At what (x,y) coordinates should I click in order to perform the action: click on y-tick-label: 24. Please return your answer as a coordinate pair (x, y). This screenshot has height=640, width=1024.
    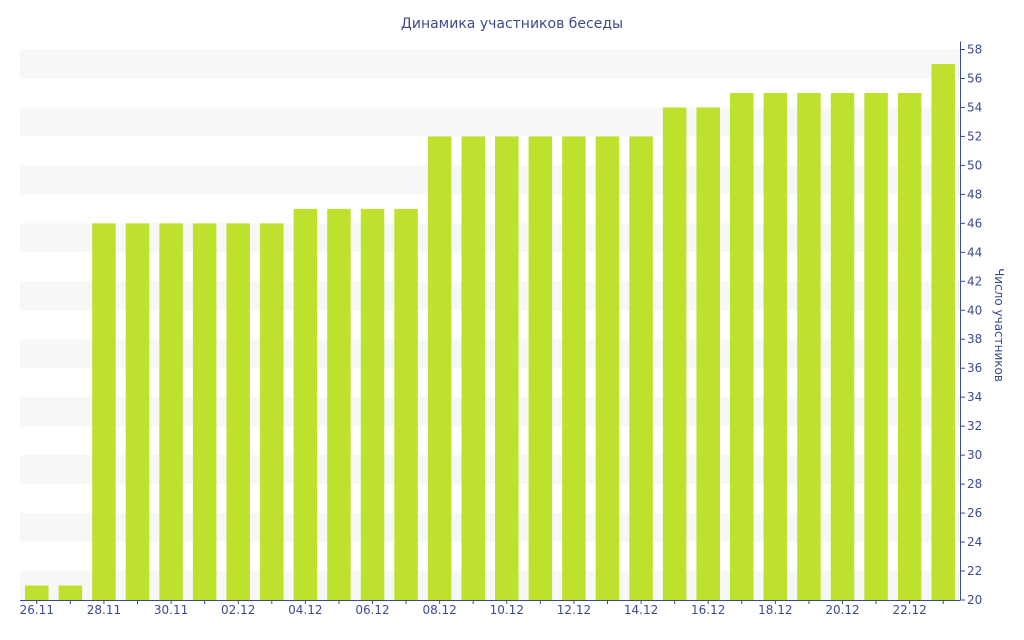
    Looking at the image, I should click on (974, 542).